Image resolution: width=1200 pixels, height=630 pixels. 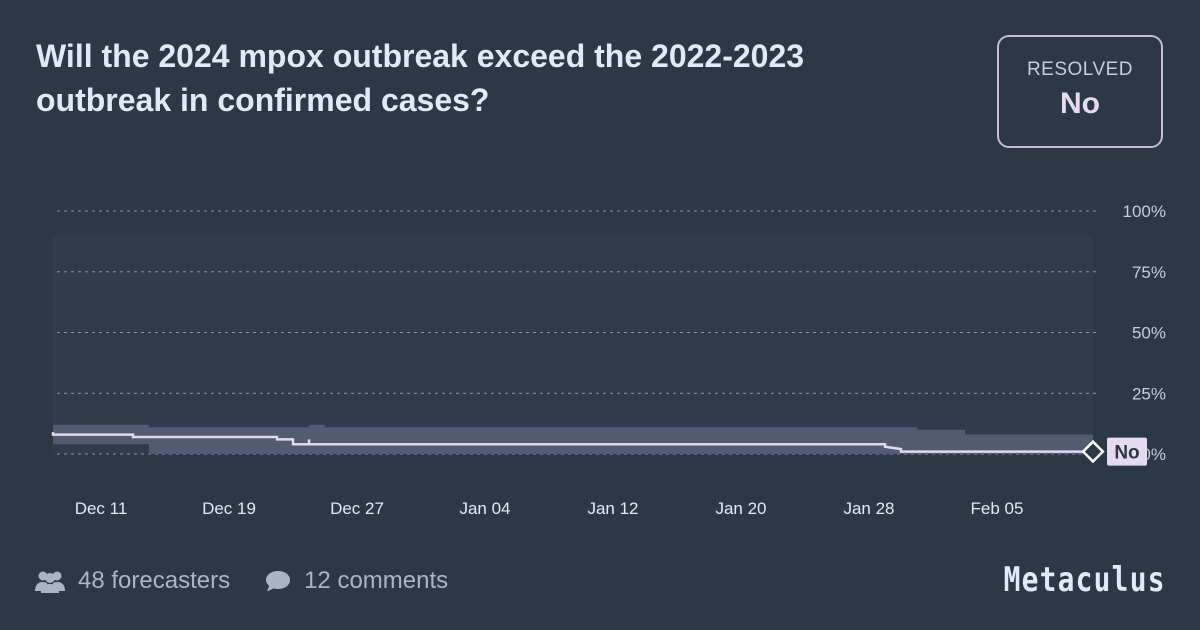 I want to click on resolved-label: RESOLVED, so click(x=1080, y=69).